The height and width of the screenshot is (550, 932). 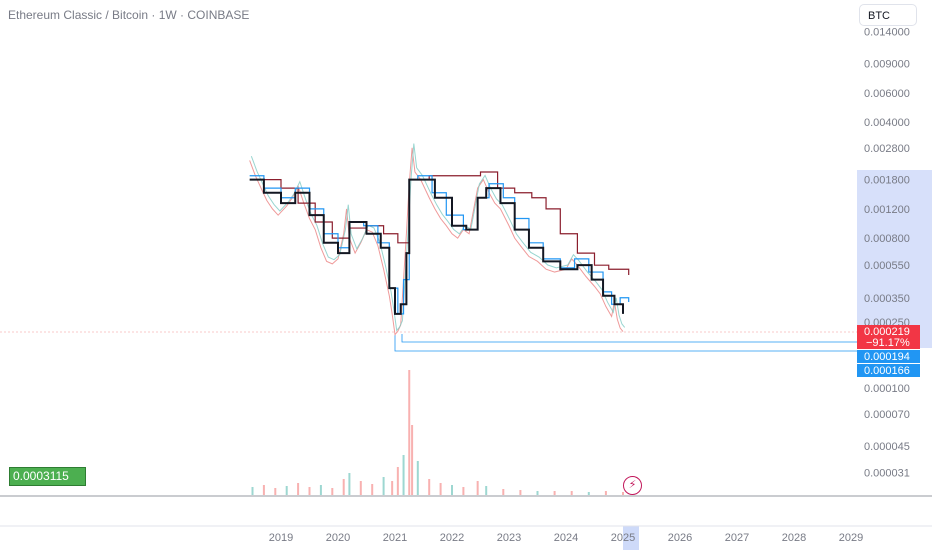 What do you see at coordinates (509, 538) in the screenshot?
I see `time-tick-label: 2023` at bounding box center [509, 538].